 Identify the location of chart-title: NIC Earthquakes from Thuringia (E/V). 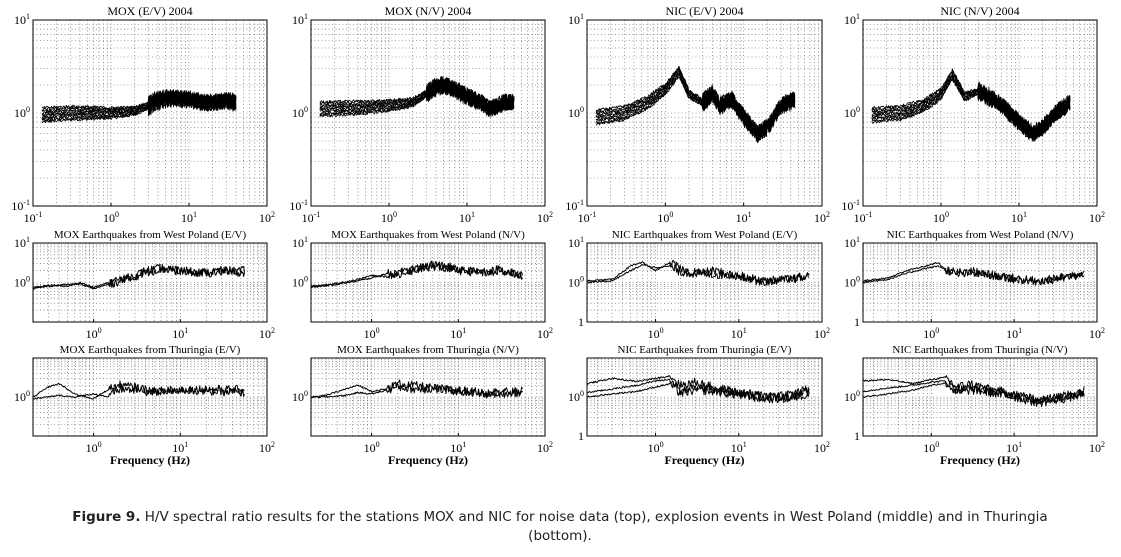
(705, 350).